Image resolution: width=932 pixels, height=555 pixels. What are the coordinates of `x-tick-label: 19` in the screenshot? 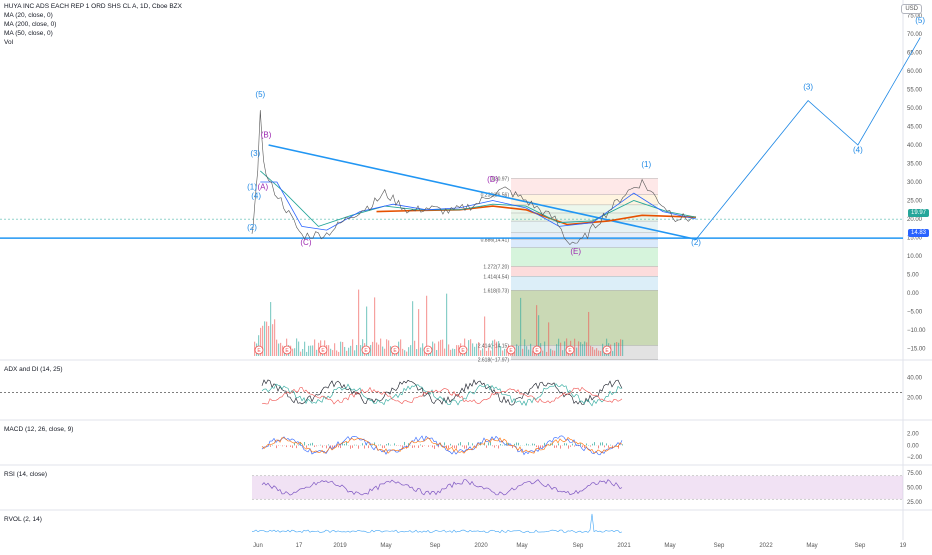 It's located at (903, 546).